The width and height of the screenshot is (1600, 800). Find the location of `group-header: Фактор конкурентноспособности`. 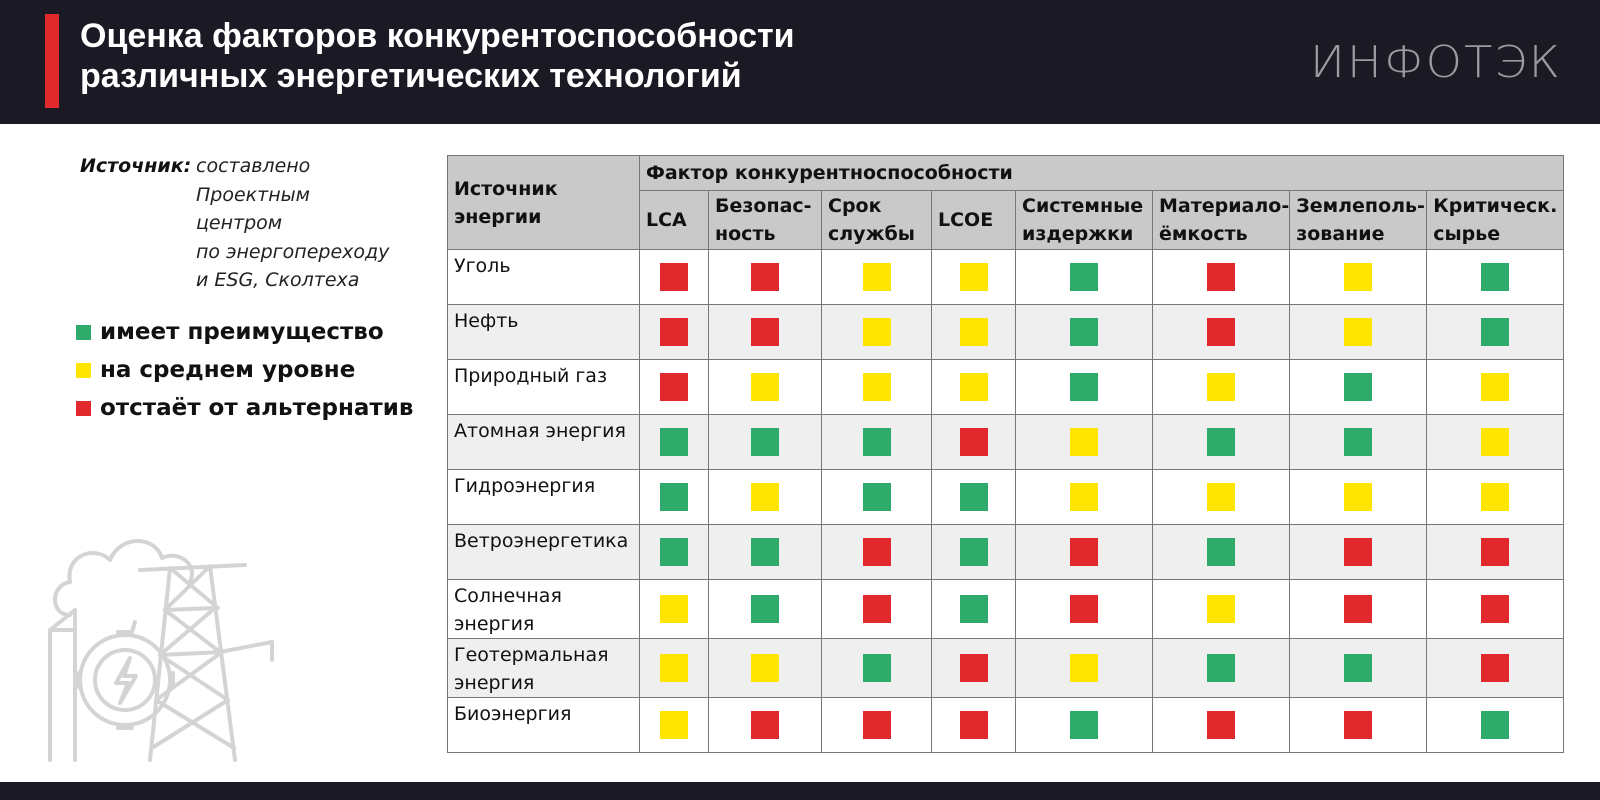

group-header: Фактор конкурентноспособности is located at coordinates (1101, 173).